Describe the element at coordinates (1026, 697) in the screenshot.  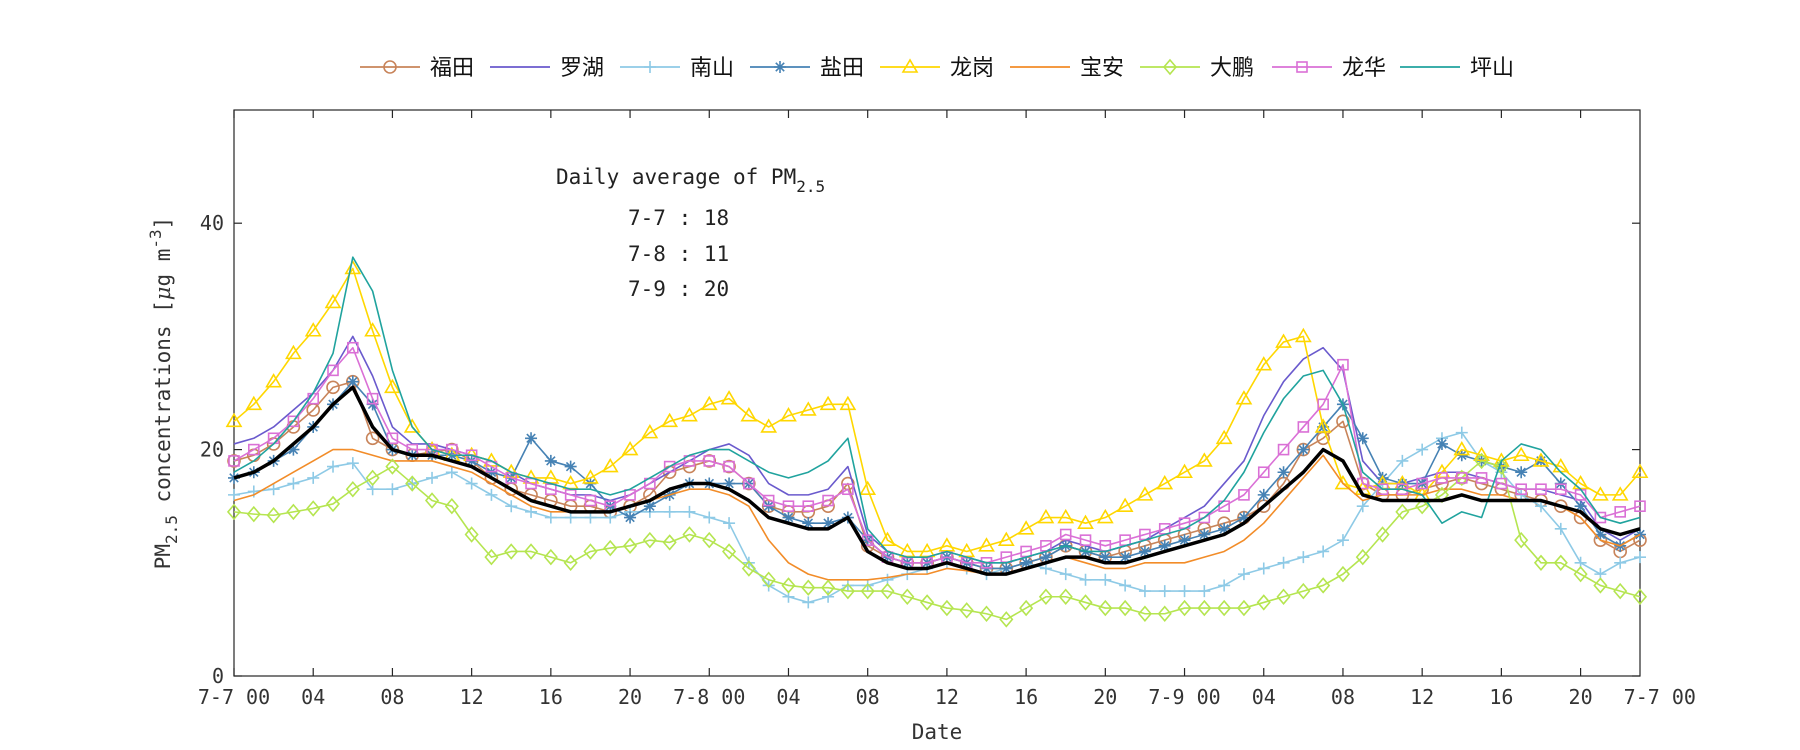
I see `x-tick-label: 16` at that location.